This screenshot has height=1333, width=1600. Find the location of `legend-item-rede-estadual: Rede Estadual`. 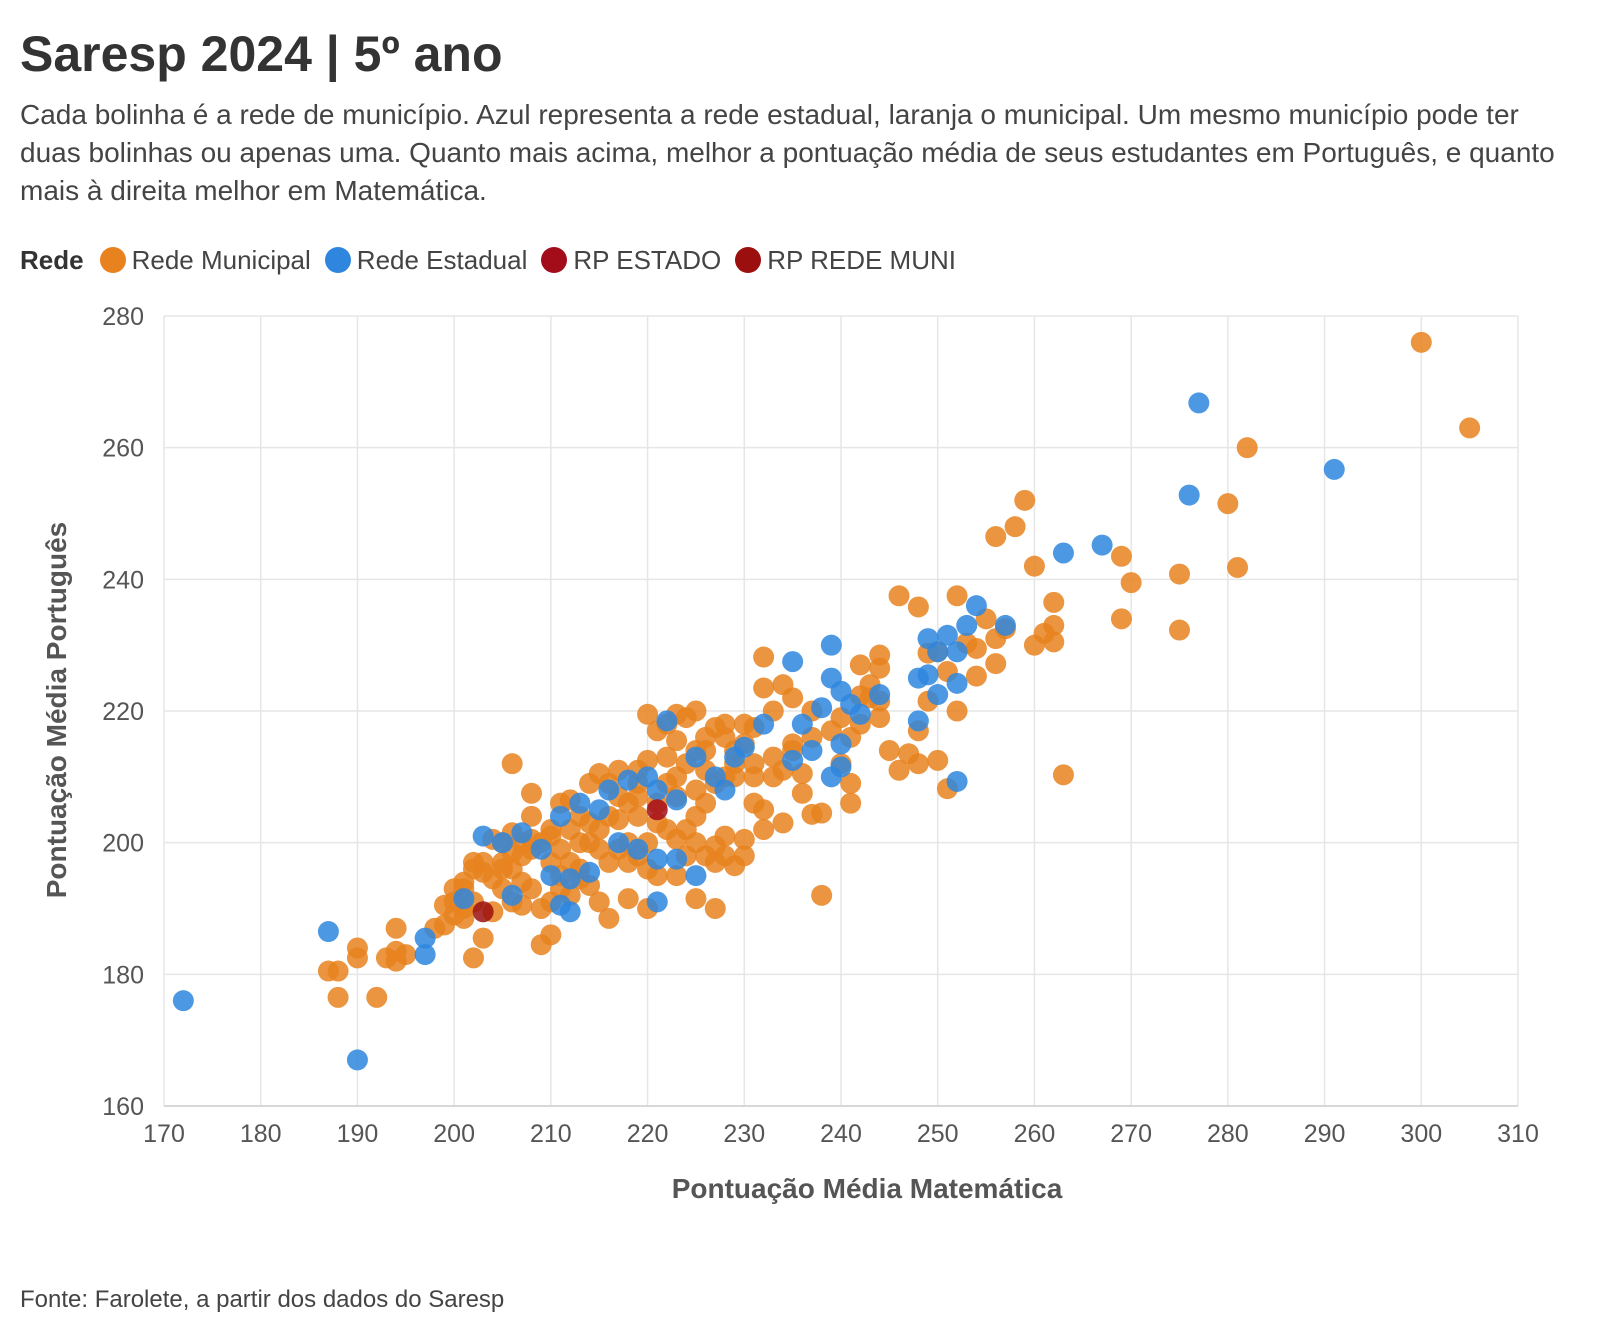

legend-item-rede-estadual: Rede Estadual is located at coordinates (425, 260).